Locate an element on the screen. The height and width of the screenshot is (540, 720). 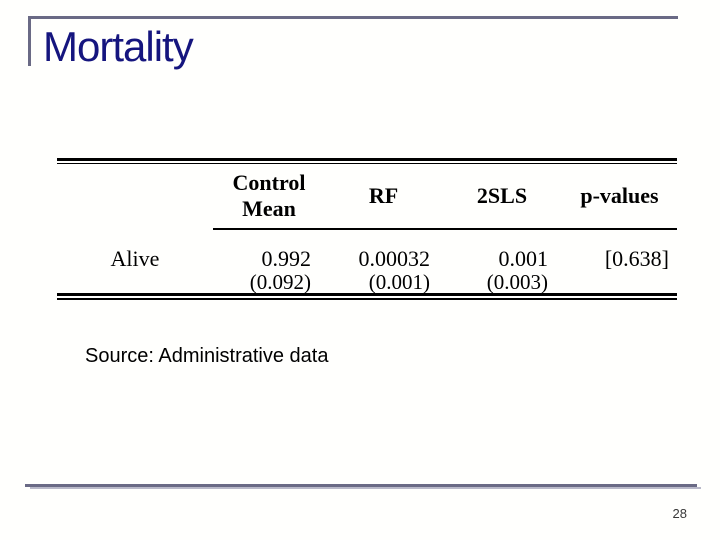
table-header-row: Control Mean RF 2SLS p-values is located at coordinates (367, 197).